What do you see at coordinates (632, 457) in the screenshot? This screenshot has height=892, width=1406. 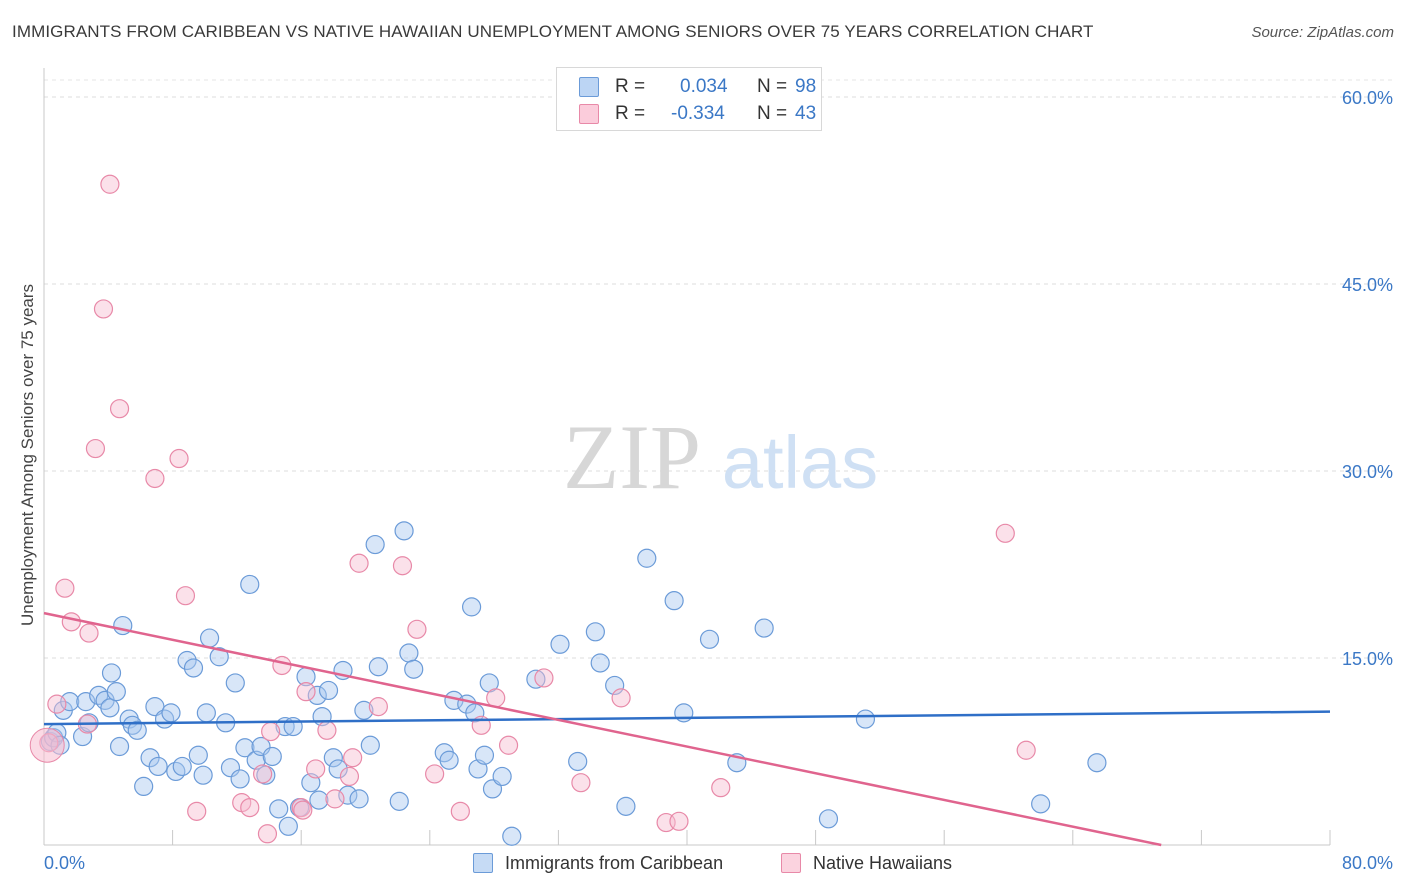 I see `watermark-zip: ZIP` at bounding box center [632, 457].